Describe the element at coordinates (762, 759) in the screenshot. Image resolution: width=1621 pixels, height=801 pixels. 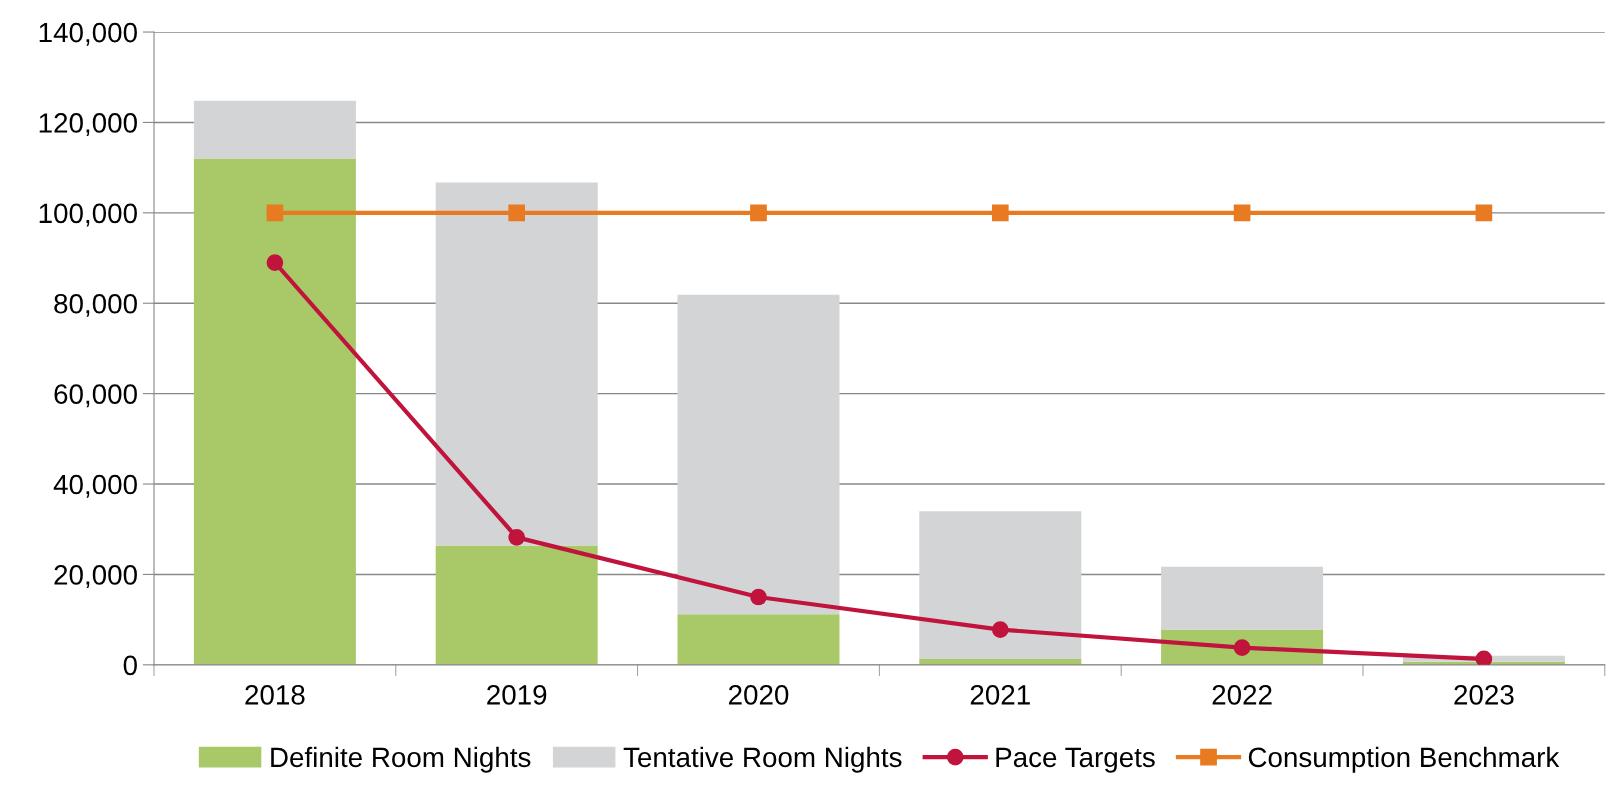
I see `legend-label: Tentative Room Nights` at that location.